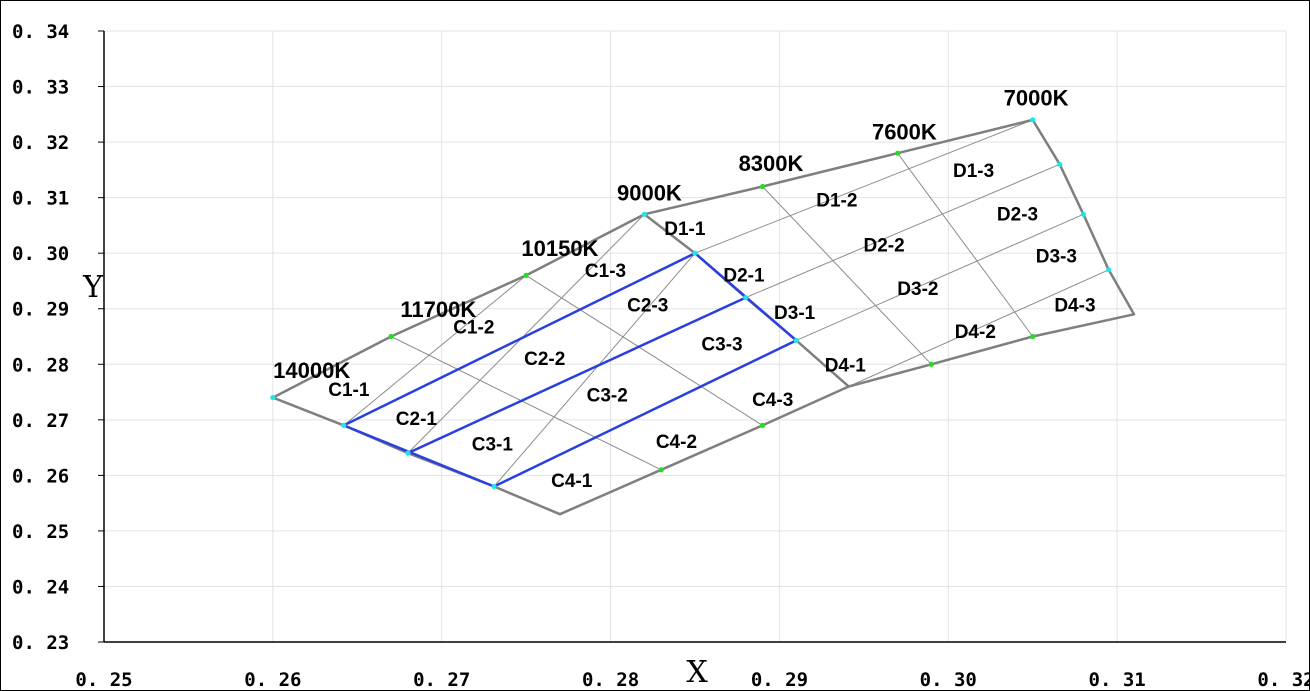 This screenshot has width=1310, height=691. What do you see at coordinates (40, 310) in the screenshot?
I see `y-tick-label: 0. 29` at bounding box center [40, 310].